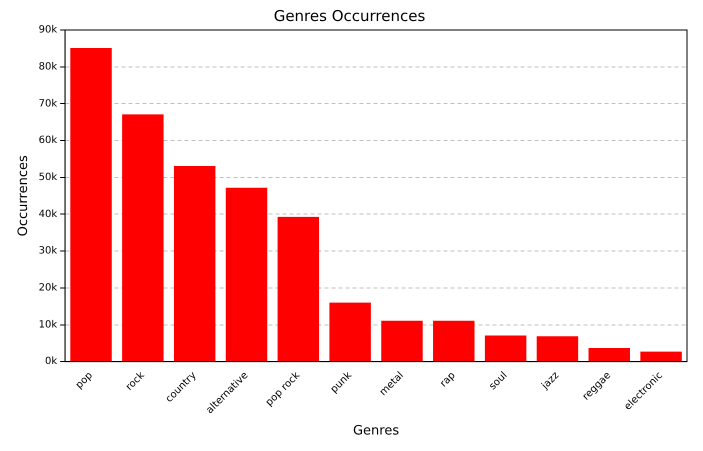 The width and height of the screenshot is (703, 451). Describe the element at coordinates (48, 104) in the screenshot. I see `y-tick-label: 70k` at that location.